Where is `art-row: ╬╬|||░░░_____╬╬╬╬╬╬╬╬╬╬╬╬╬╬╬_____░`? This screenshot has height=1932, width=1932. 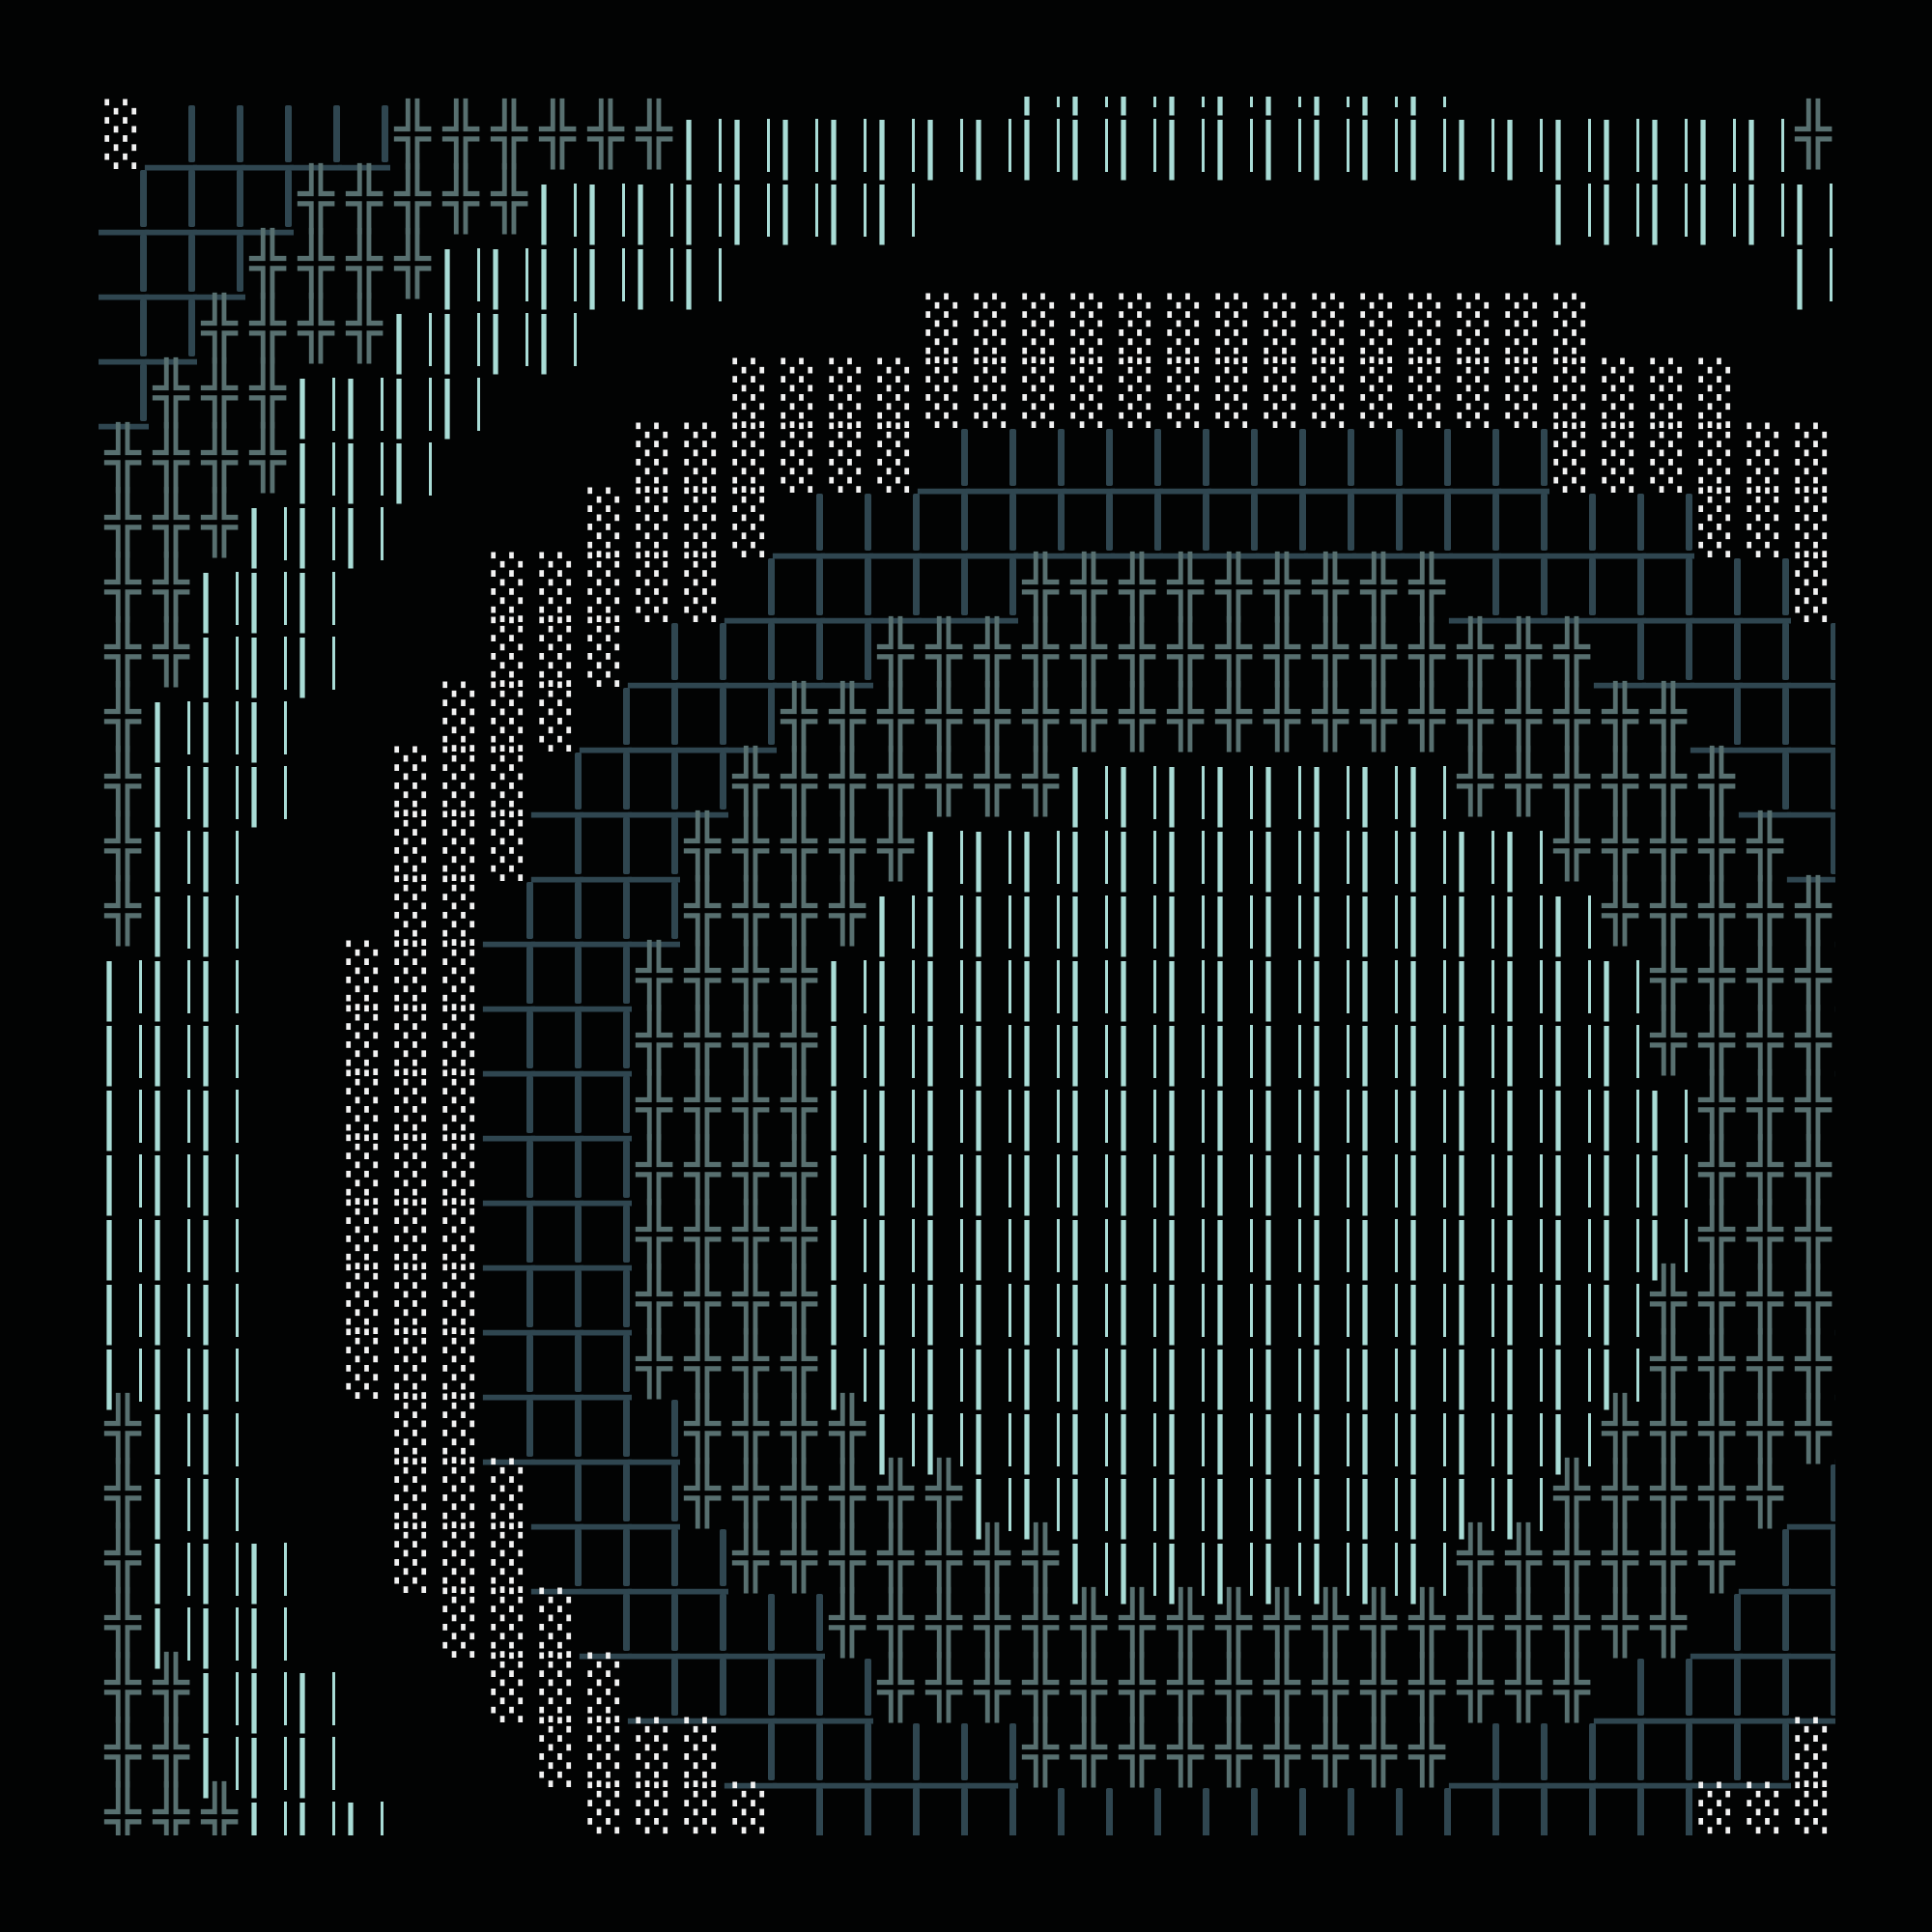
art-row: ╬╬|||░░░_____╬╬╬╬╬╬╬╬╬╬╬╬╬╬╬_____░ is located at coordinates (967, 1691).